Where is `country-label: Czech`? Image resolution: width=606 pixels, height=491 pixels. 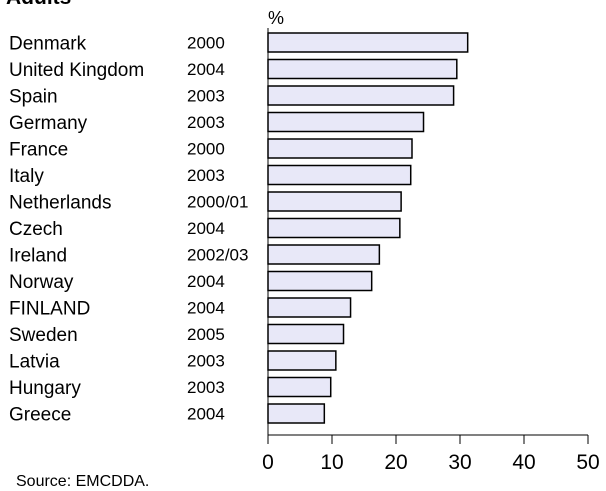
country-label: Czech is located at coordinates (36, 229).